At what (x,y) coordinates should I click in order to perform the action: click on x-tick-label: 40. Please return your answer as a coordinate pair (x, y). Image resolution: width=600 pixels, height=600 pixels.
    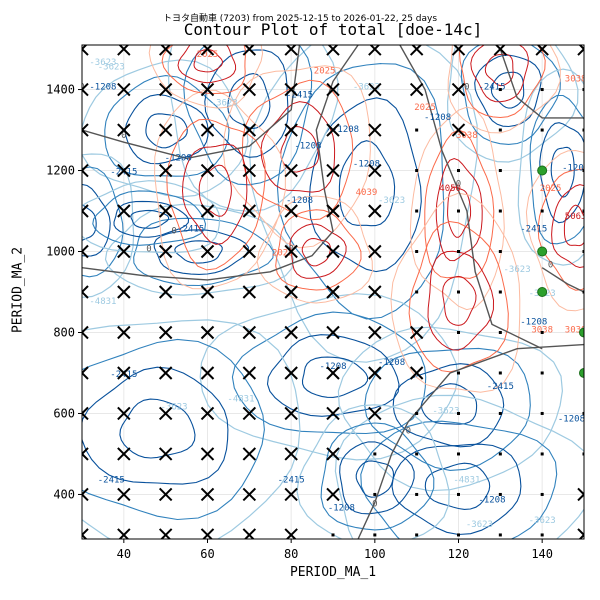
    Looking at the image, I should click on (124, 554).